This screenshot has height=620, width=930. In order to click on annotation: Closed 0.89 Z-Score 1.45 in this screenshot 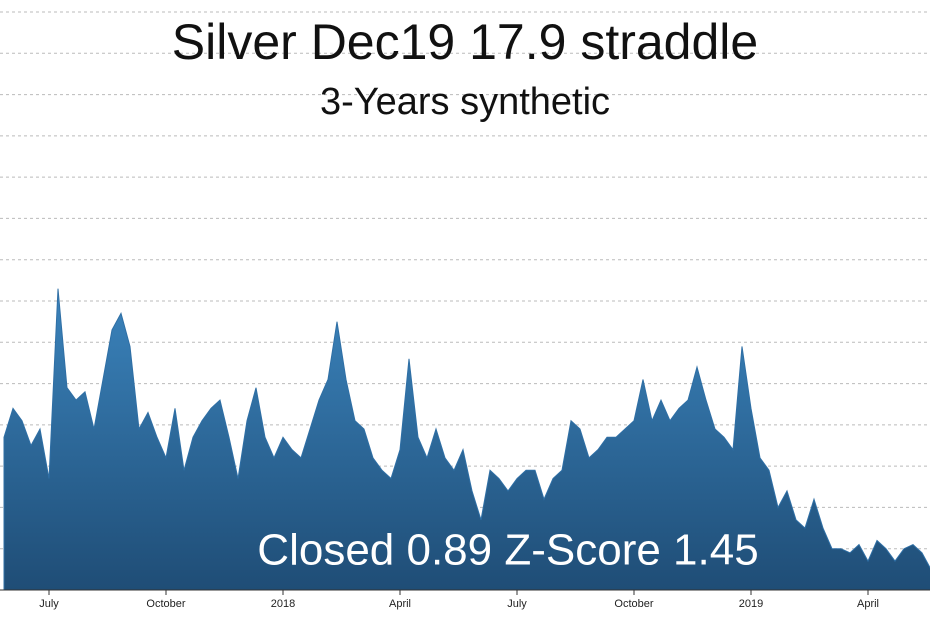, I will do `click(507, 550)`.